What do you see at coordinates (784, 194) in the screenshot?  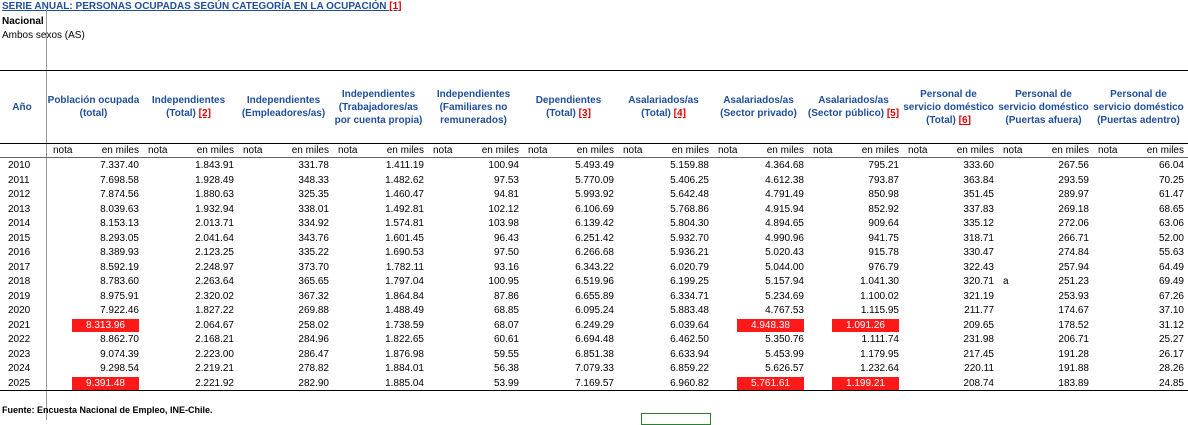 I see `value-cell: 4.791.49` at bounding box center [784, 194].